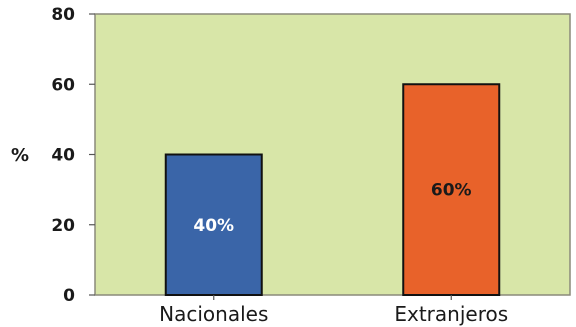 The height and width of the screenshot is (327, 576). What do you see at coordinates (451, 314) in the screenshot?
I see `x-category-label: Extranjeros` at bounding box center [451, 314].